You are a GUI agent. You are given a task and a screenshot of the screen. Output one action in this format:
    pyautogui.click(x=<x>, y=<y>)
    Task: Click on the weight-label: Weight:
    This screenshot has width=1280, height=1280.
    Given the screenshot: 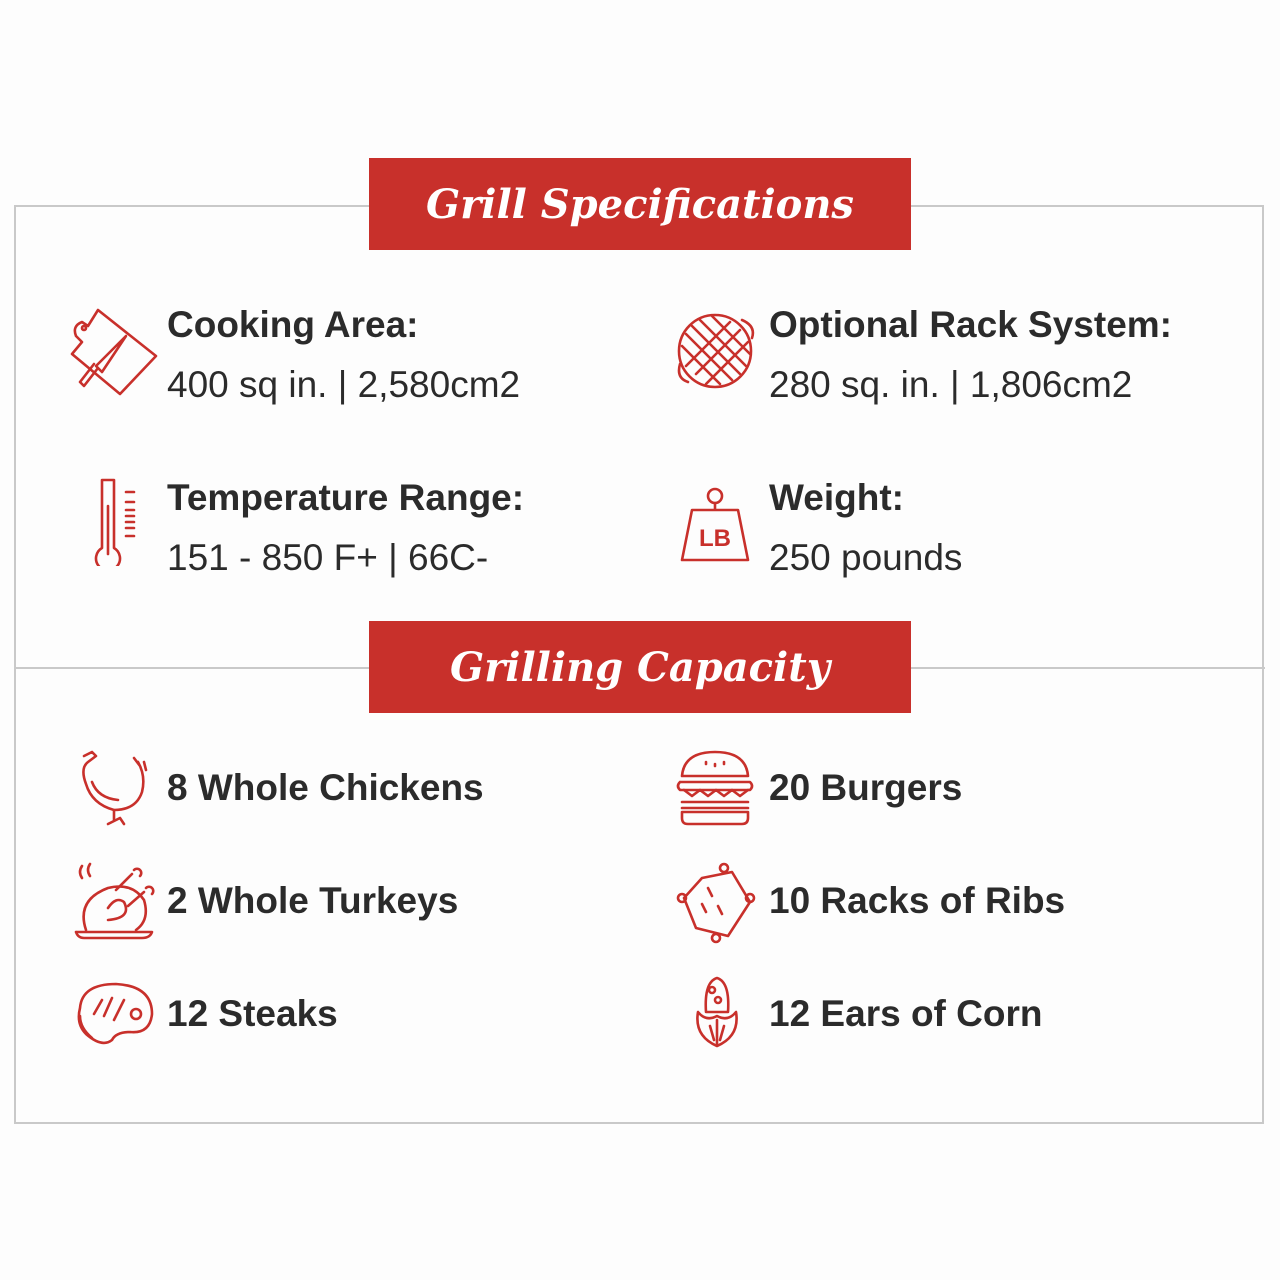 What is the action you would take?
    pyautogui.click(x=836, y=497)
    